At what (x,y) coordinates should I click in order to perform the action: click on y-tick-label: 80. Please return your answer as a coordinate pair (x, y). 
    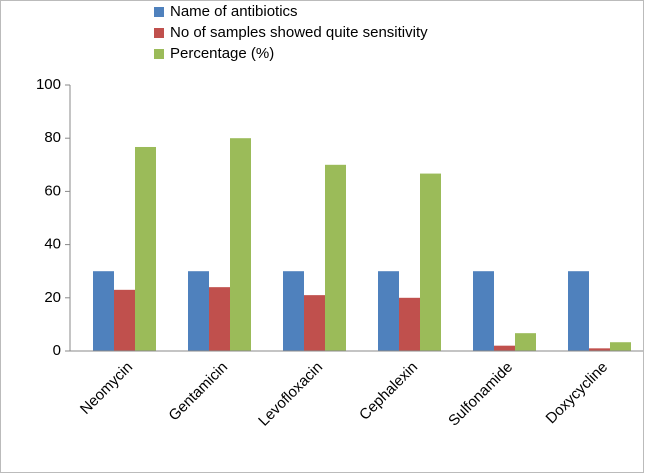
    Looking at the image, I should click on (52, 137).